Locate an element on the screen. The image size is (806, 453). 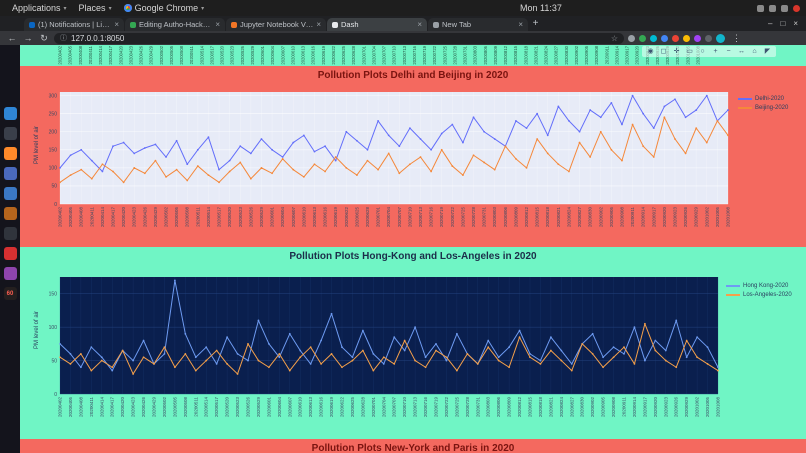
zoom-in-icon: + is located at coordinates (715, 51).